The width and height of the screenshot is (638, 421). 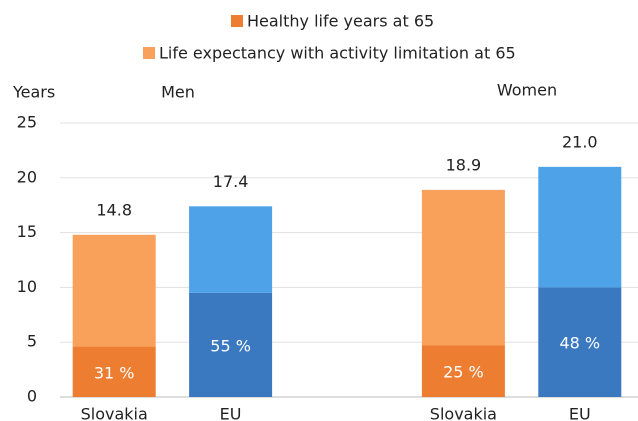 I want to click on y-tick-label: 15, so click(x=27, y=231).